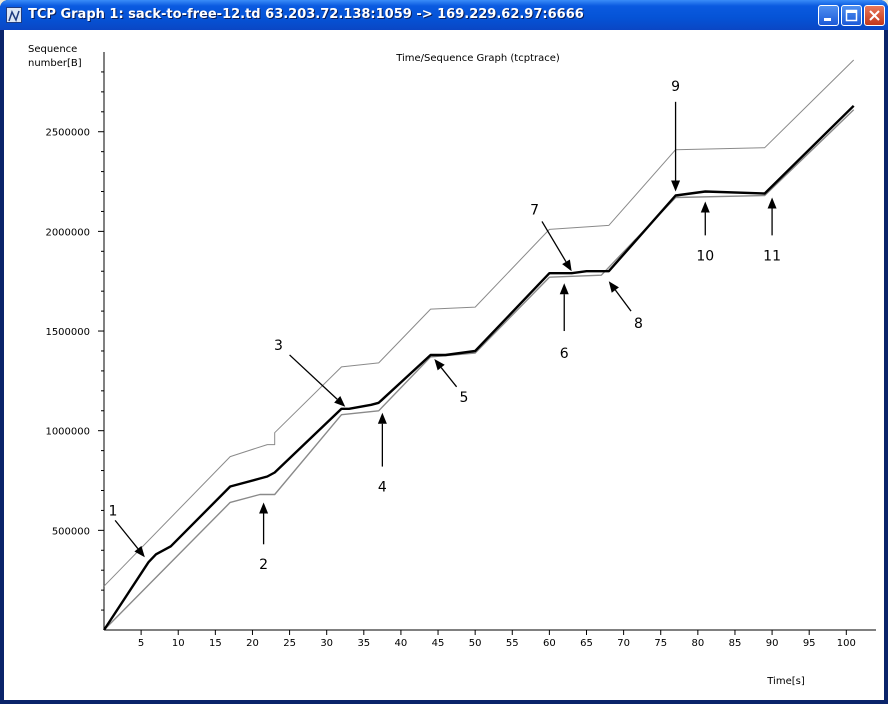 The width and height of the screenshot is (888, 704). I want to click on minimize-button, so click(828, 15).